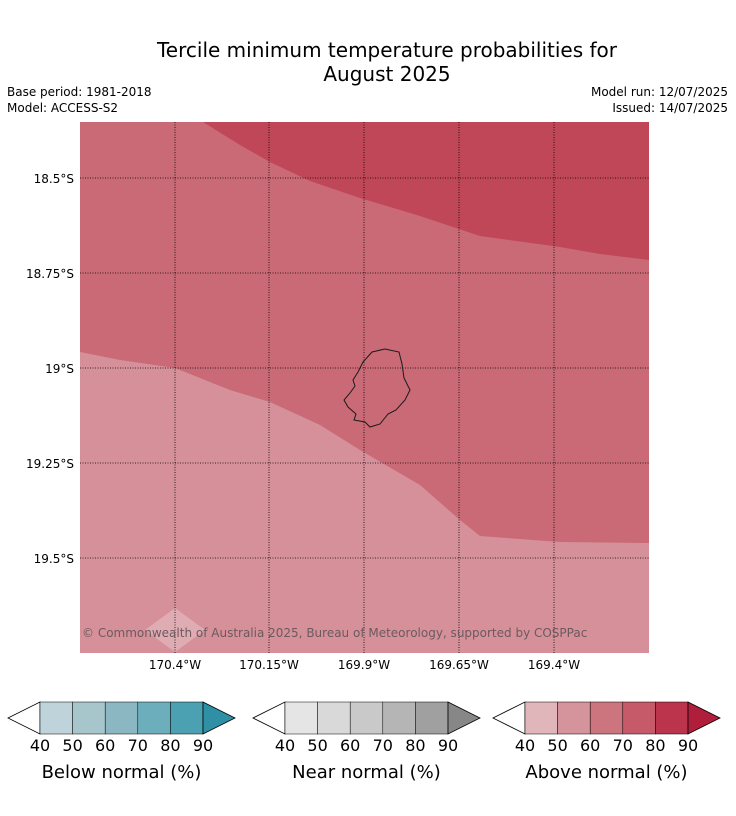  I want to click on colorbar-near-extend-low, so click(269, 718).